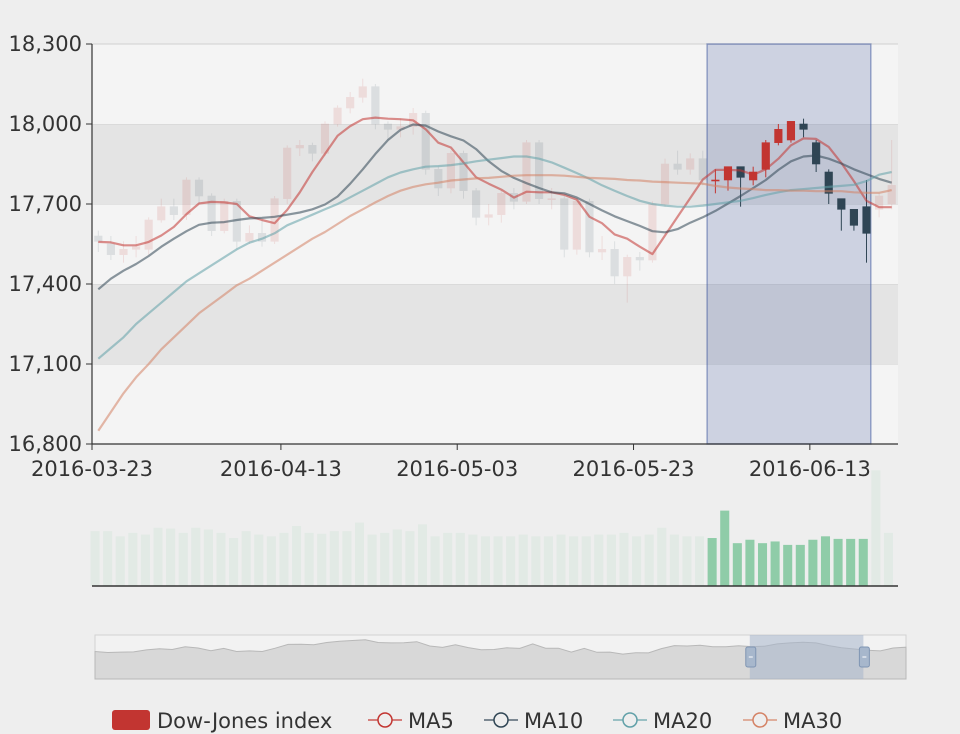  I want to click on y-tick-label: 17,100, so click(45, 364).